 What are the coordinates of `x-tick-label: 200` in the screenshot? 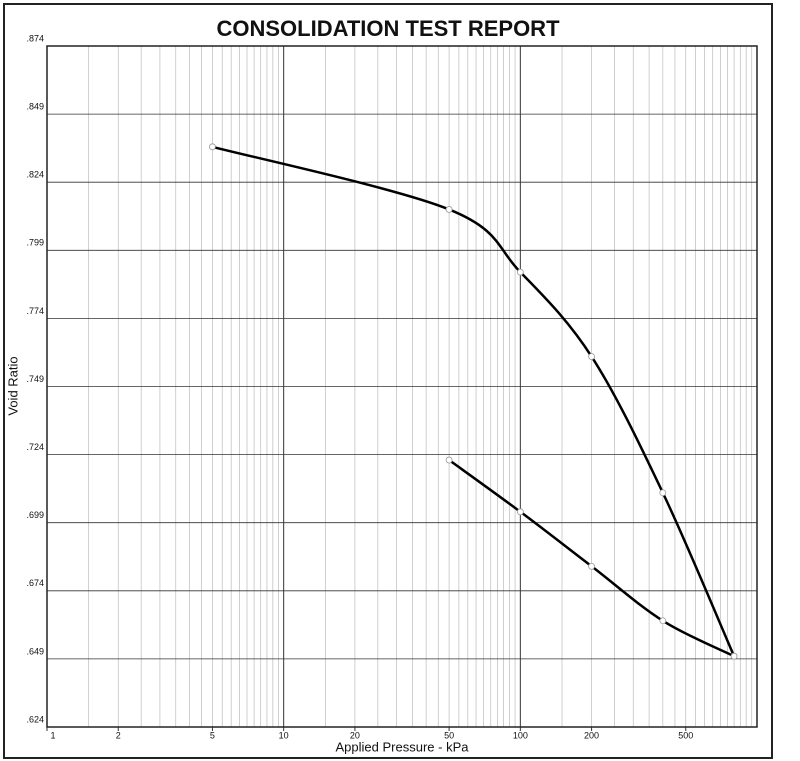 It's located at (591, 735).